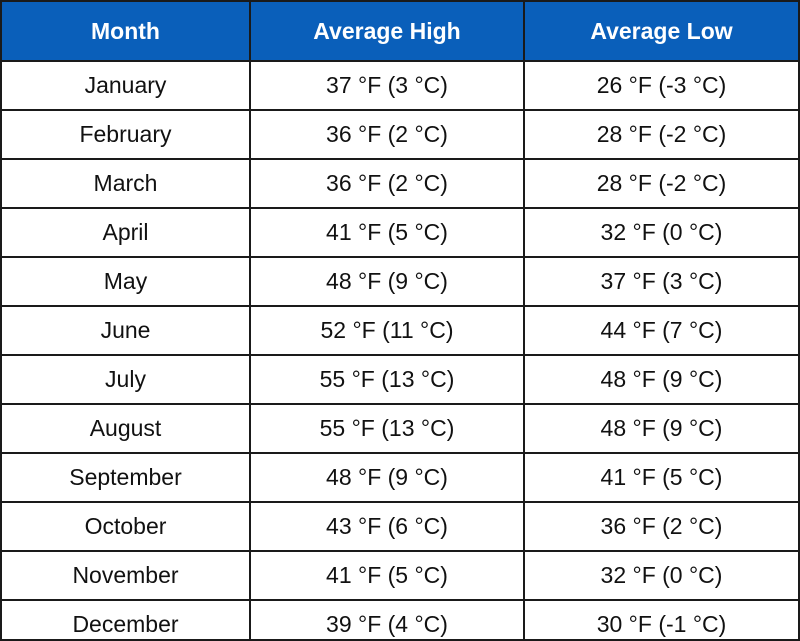 The width and height of the screenshot is (800, 641). What do you see at coordinates (126, 134) in the screenshot?
I see `month-cell: February` at bounding box center [126, 134].